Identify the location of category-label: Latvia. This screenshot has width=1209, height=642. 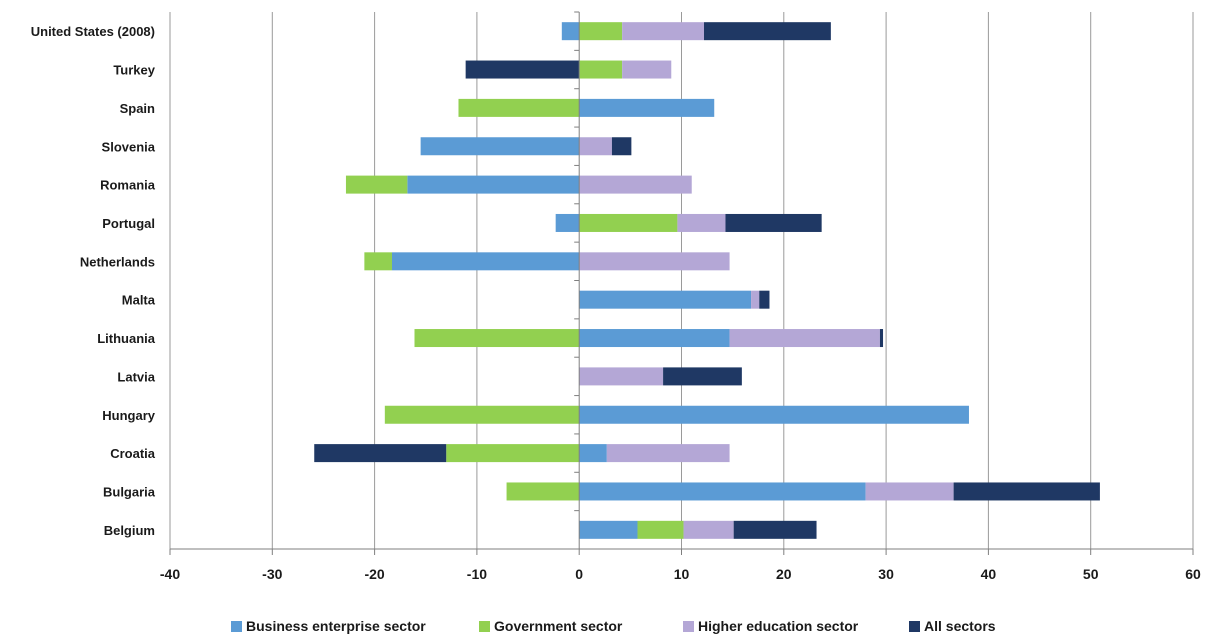
(136, 376).